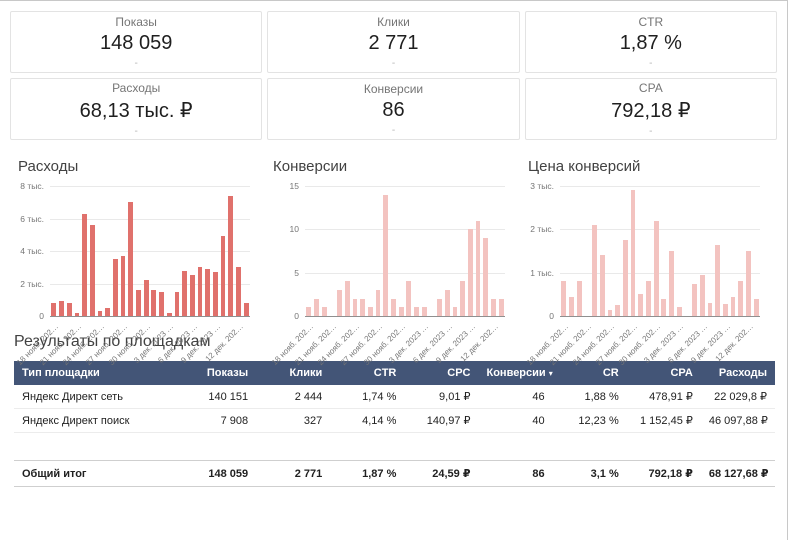 The height and width of the screenshot is (540, 788). Describe the element at coordinates (32, 251) in the screenshot. I see `y-tick-label: 4 тыс.` at that location.